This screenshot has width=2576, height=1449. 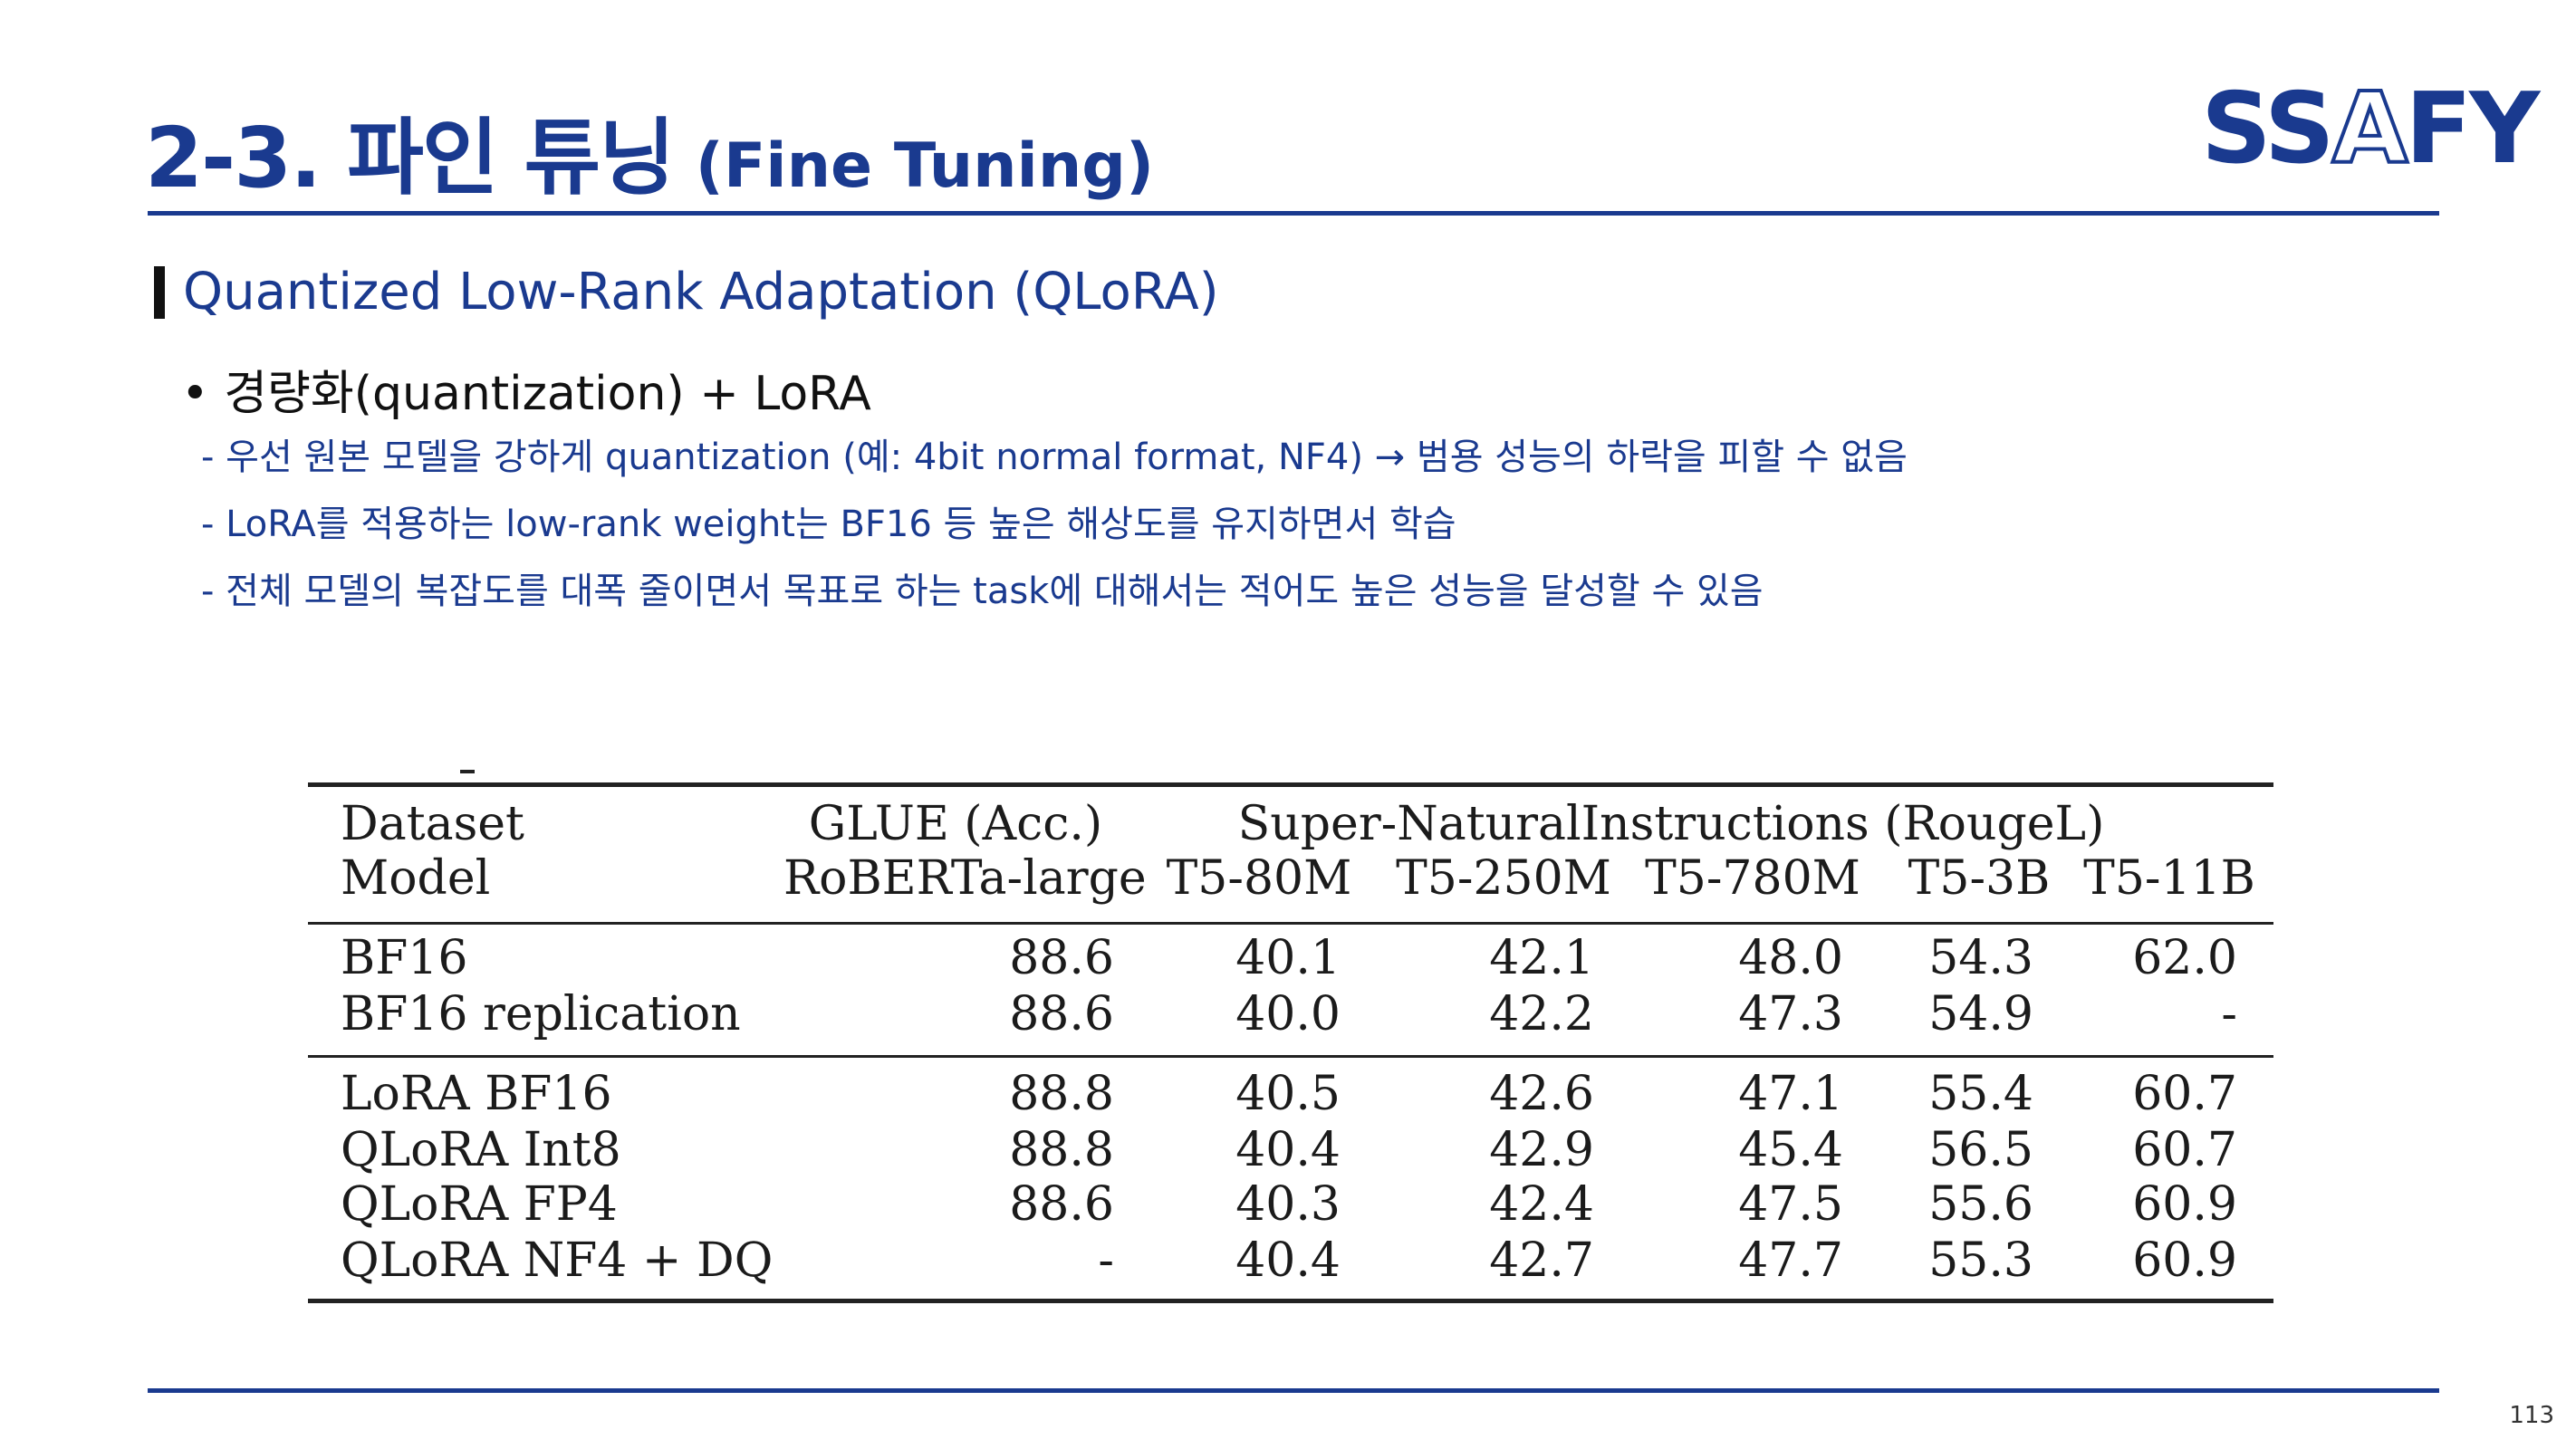 What do you see at coordinates (965, 878) in the screenshot?
I see `column-header-1: RoBERTa-large` at bounding box center [965, 878].